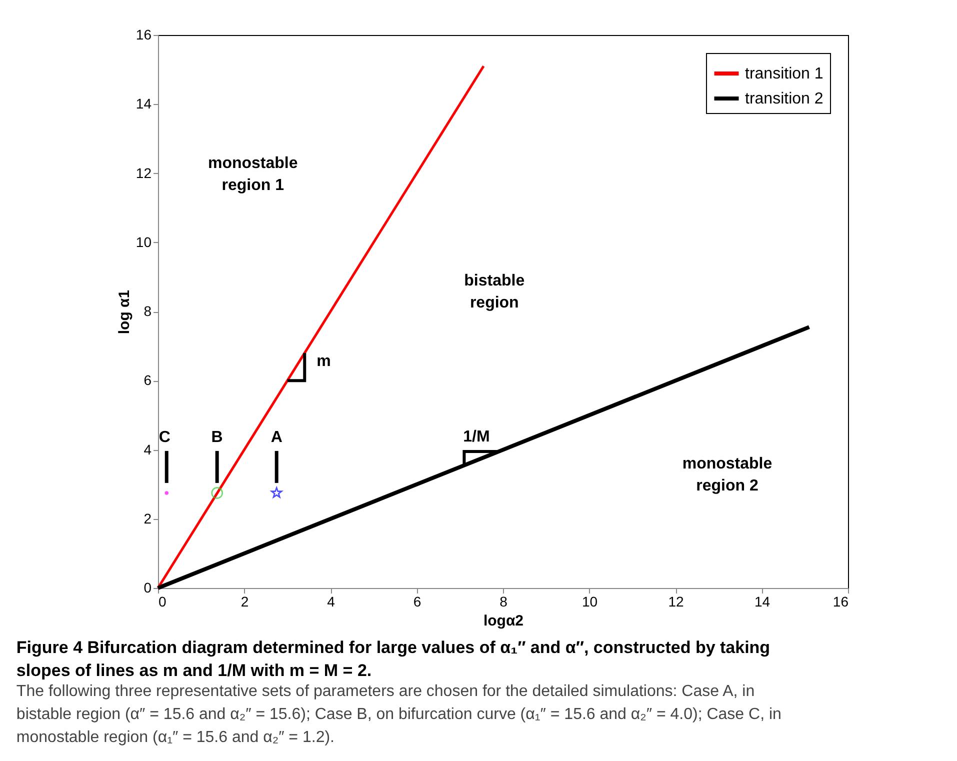 The image size is (957, 761). I want to click on legend-label: transition 1, so click(784, 74).